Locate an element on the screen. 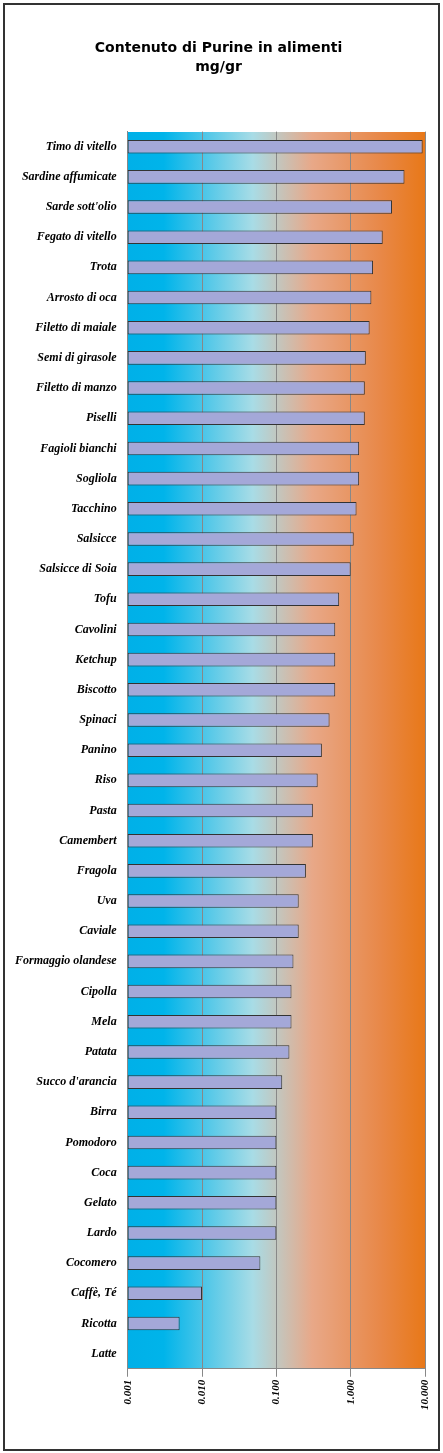 Image resolution: width=443 pixels, height=1453 pixels. y-tick-label: Fragola is located at coordinates (96, 869).